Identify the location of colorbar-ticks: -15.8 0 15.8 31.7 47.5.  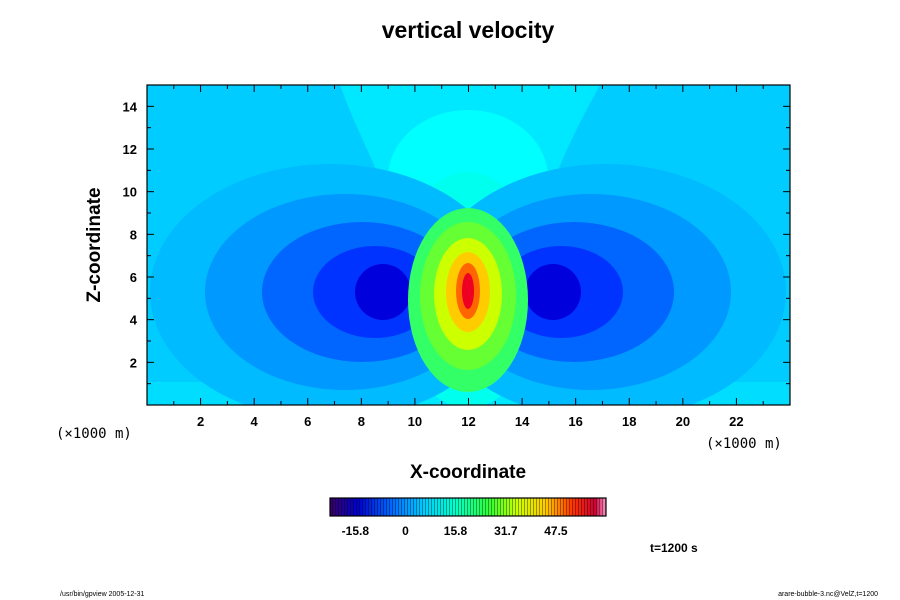
(455, 531).